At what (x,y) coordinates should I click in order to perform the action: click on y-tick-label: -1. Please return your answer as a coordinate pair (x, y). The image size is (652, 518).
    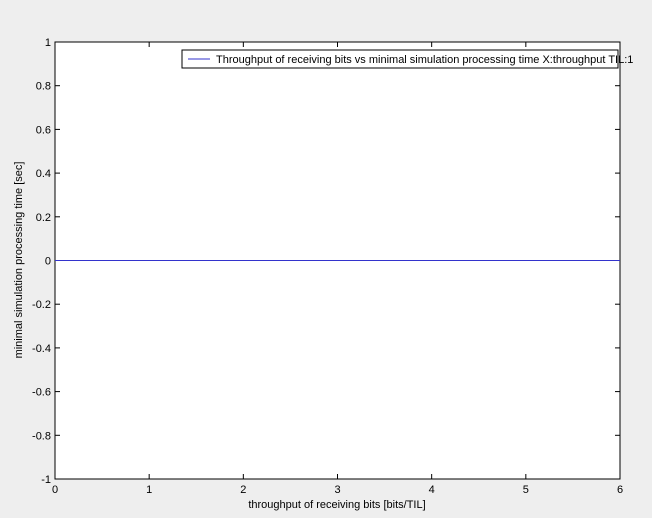
    Looking at the image, I should click on (46, 480).